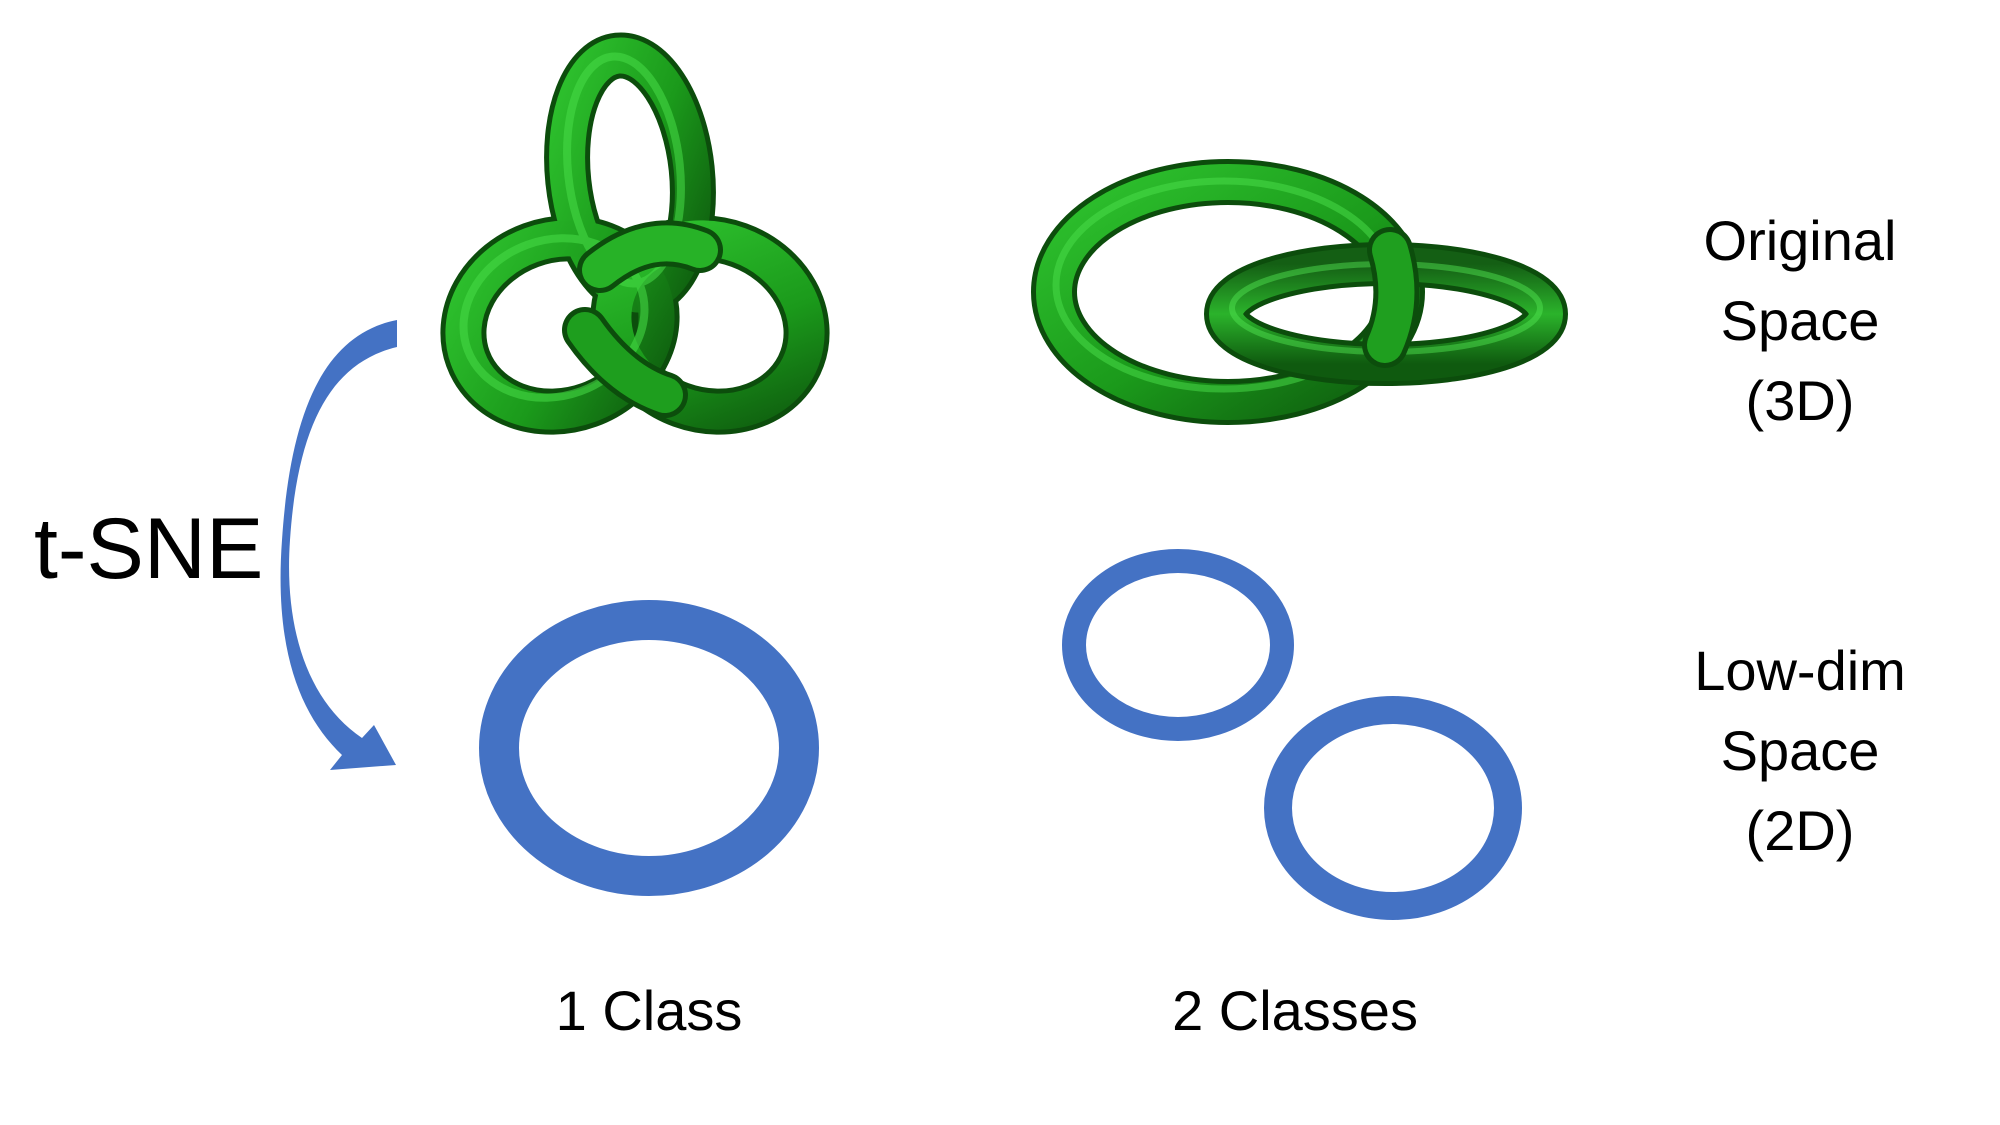 The width and height of the screenshot is (2000, 1125). Describe the element at coordinates (1800, 670) in the screenshot. I see `svg-text: Low-dim` at that location.